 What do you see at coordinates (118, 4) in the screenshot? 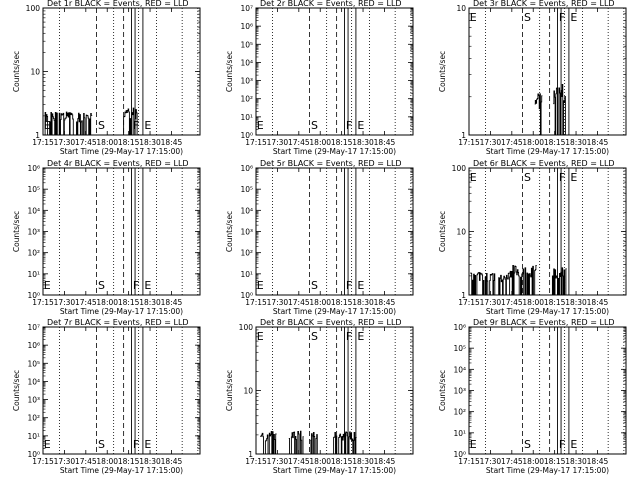
I see `panel-title: Det 1r BLACK = Events, RED = LLD` at bounding box center [118, 4].